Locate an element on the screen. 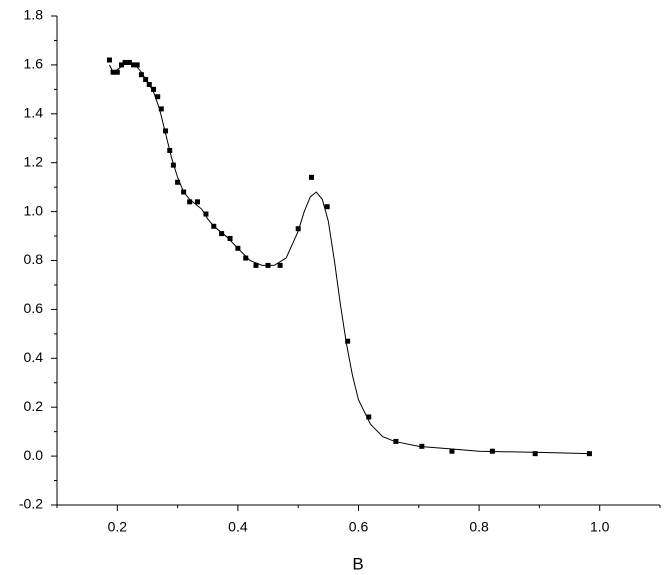 This screenshot has height=575, width=664. y-tick-label: 1.4 is located at coordinates (34, 113).